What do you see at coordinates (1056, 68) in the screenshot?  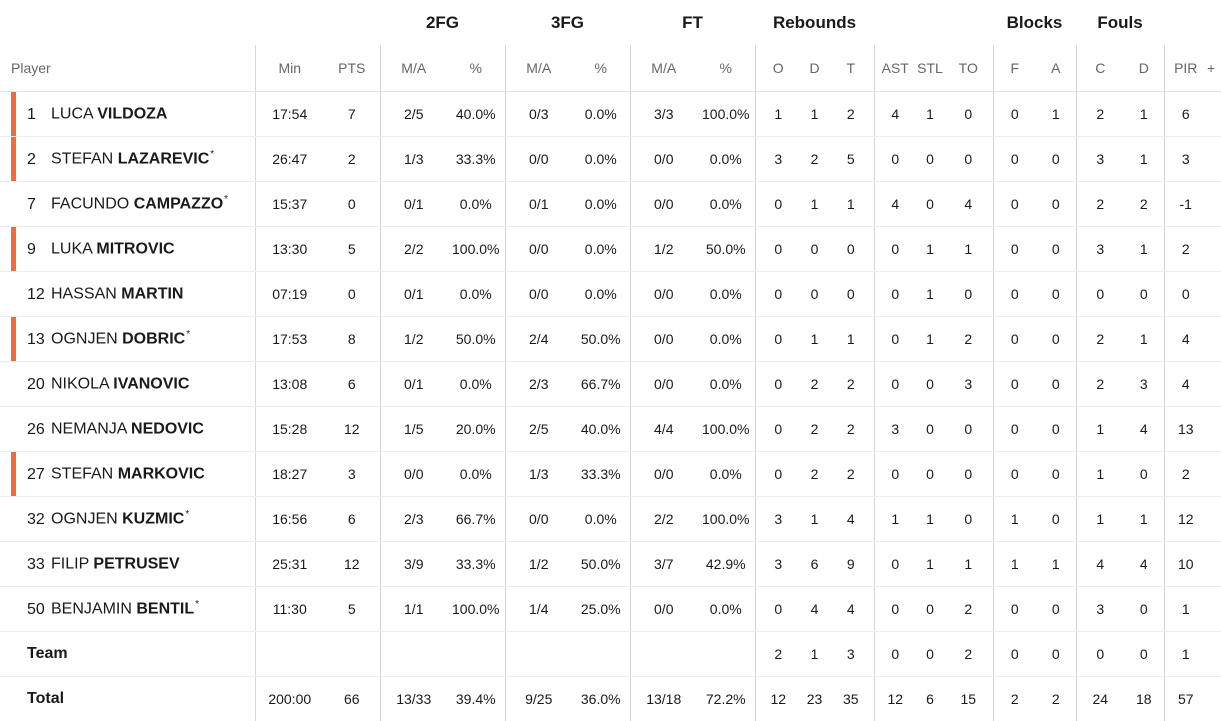 I see `col-blk-a: A` at bounding box center [1056, 68].